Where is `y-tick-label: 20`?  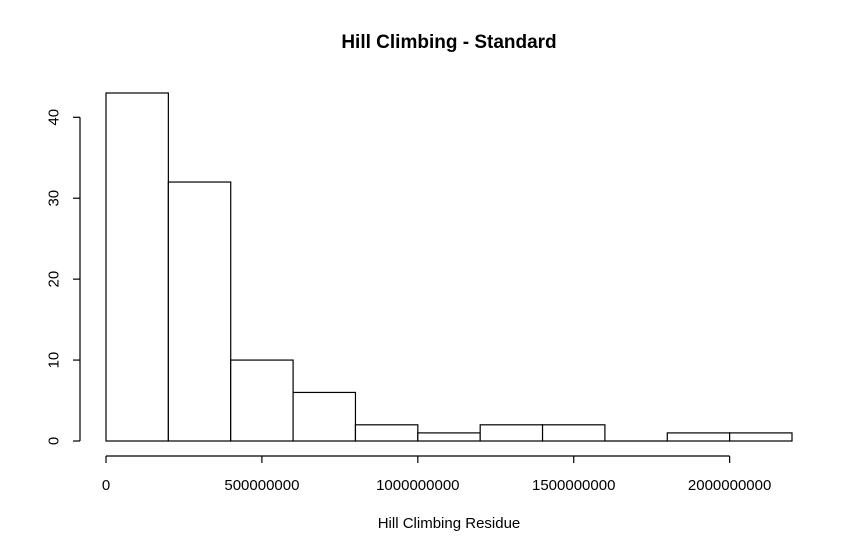 y-tick-label: 20 is located at coordinates (54, 279).